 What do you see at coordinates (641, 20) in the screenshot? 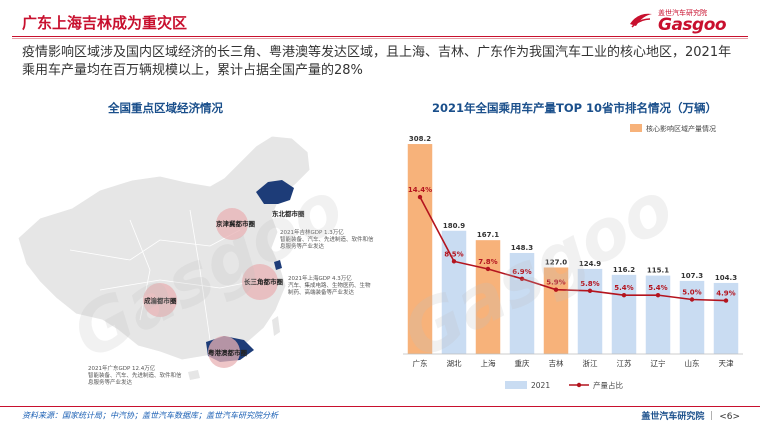
I see `logo-swoosh-icon` at bounding box center [641, 20].